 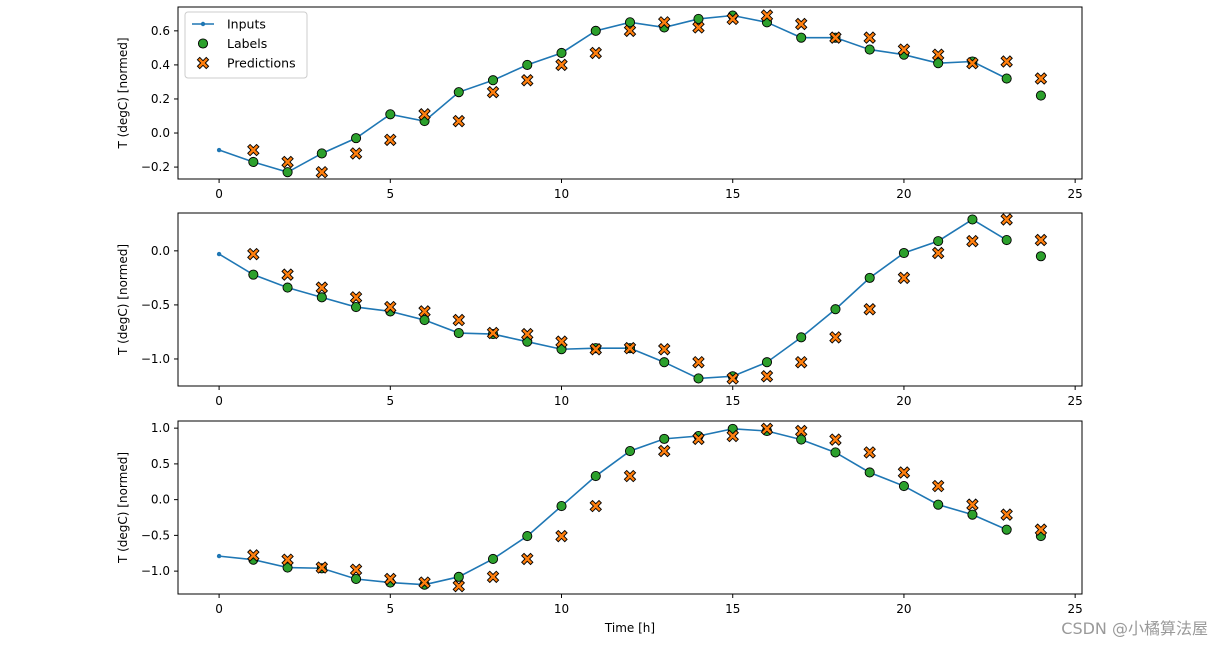 What do you see at coordinates (203, 43) in the screenshot?
I see `legend-labels-swatch` at bounding box center [203, 43].